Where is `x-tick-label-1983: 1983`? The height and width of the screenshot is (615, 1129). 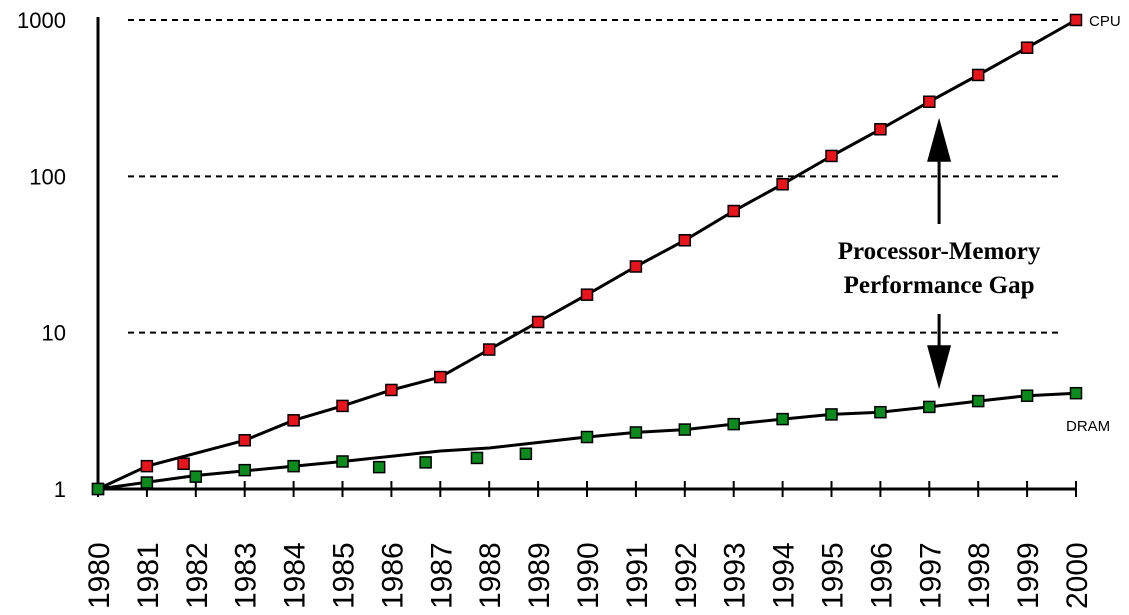
x-tick-label-1983: 1983 is located at coordinates (246, 575).